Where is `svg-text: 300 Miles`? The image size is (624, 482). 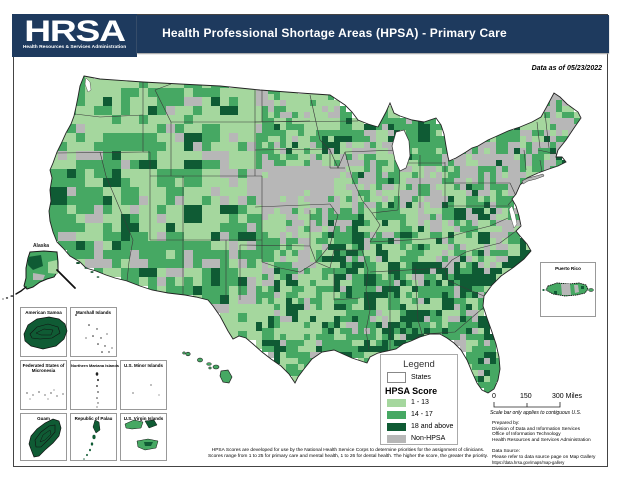
svg-text: 300 Miles is located at coordinates (567, 396).